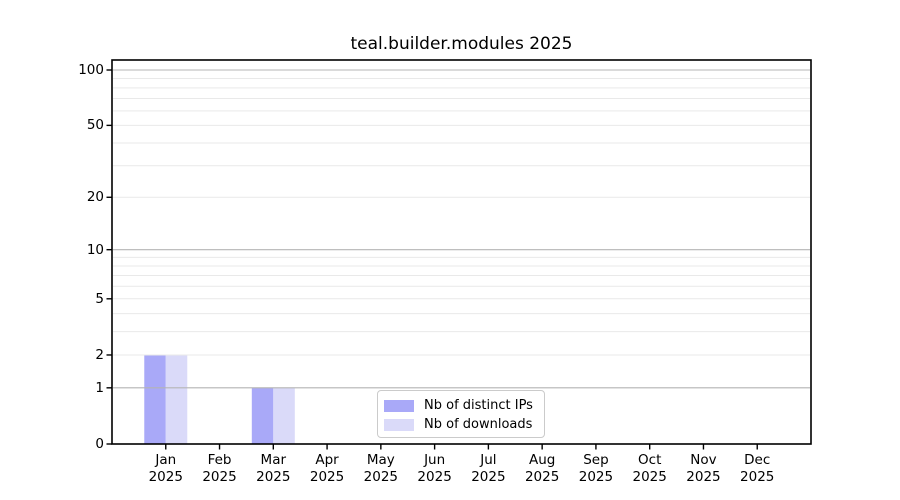 Image resolution: width=900 pixels, height=500 pixels. Describe the element at coordinates (95, 249) in the screenshot. I see `y-tick-label: 10` at that location.